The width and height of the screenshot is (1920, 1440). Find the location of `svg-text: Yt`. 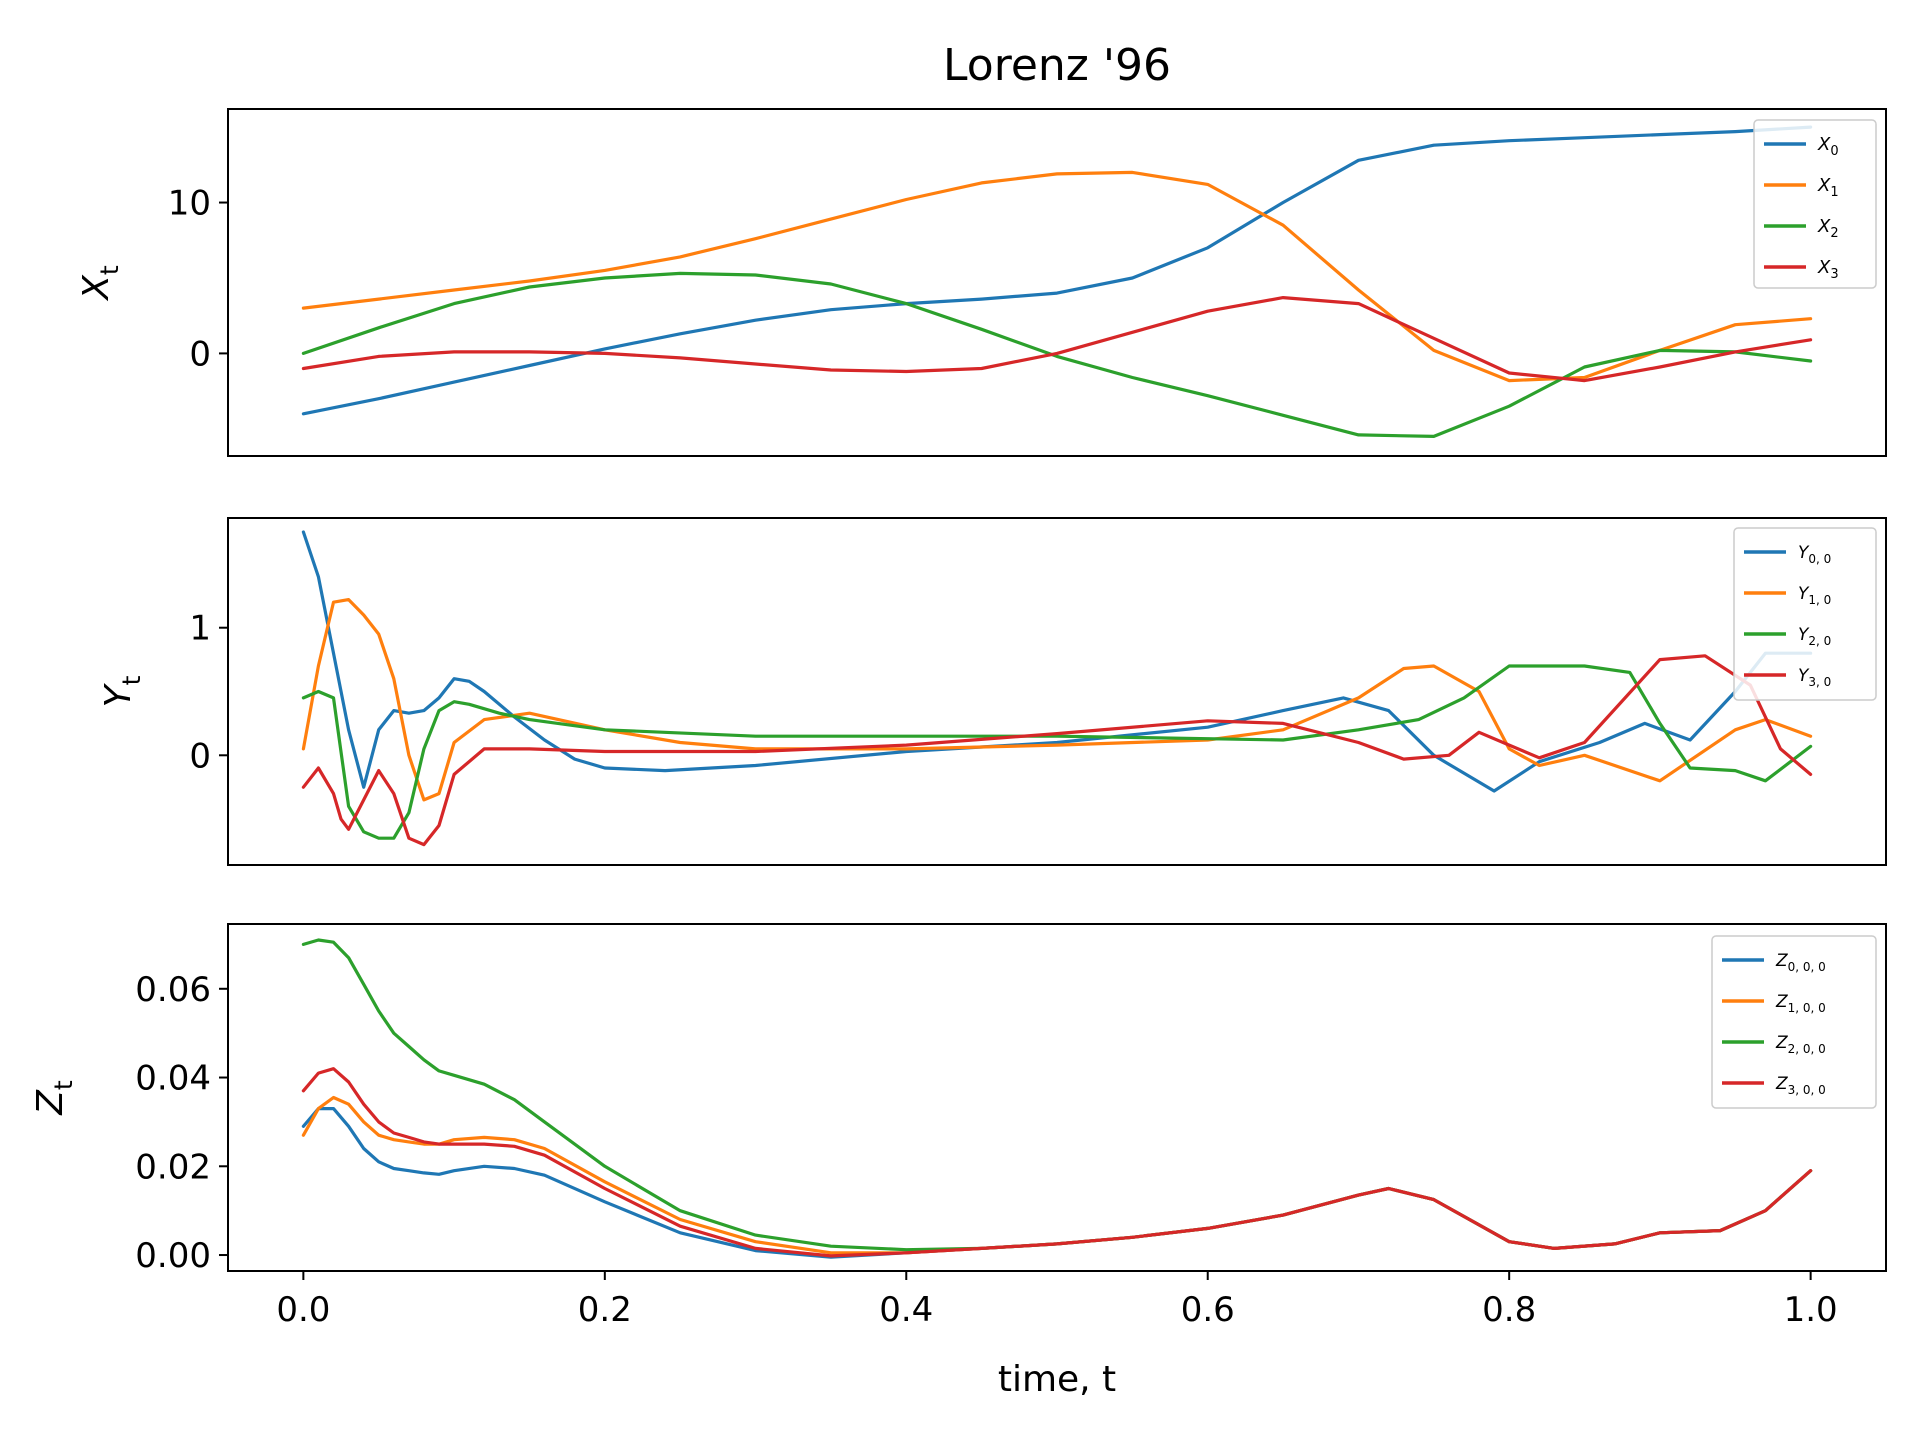

svg-text: Yt is located at coordinates (122, 691).